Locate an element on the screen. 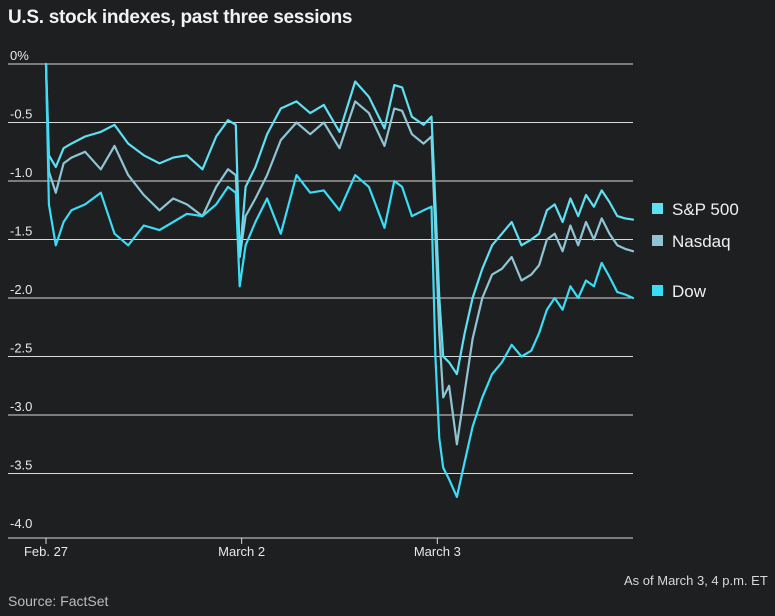 The image size is (775, 616). y-tick-label: -1.5 is located at coordinates (21, 231).